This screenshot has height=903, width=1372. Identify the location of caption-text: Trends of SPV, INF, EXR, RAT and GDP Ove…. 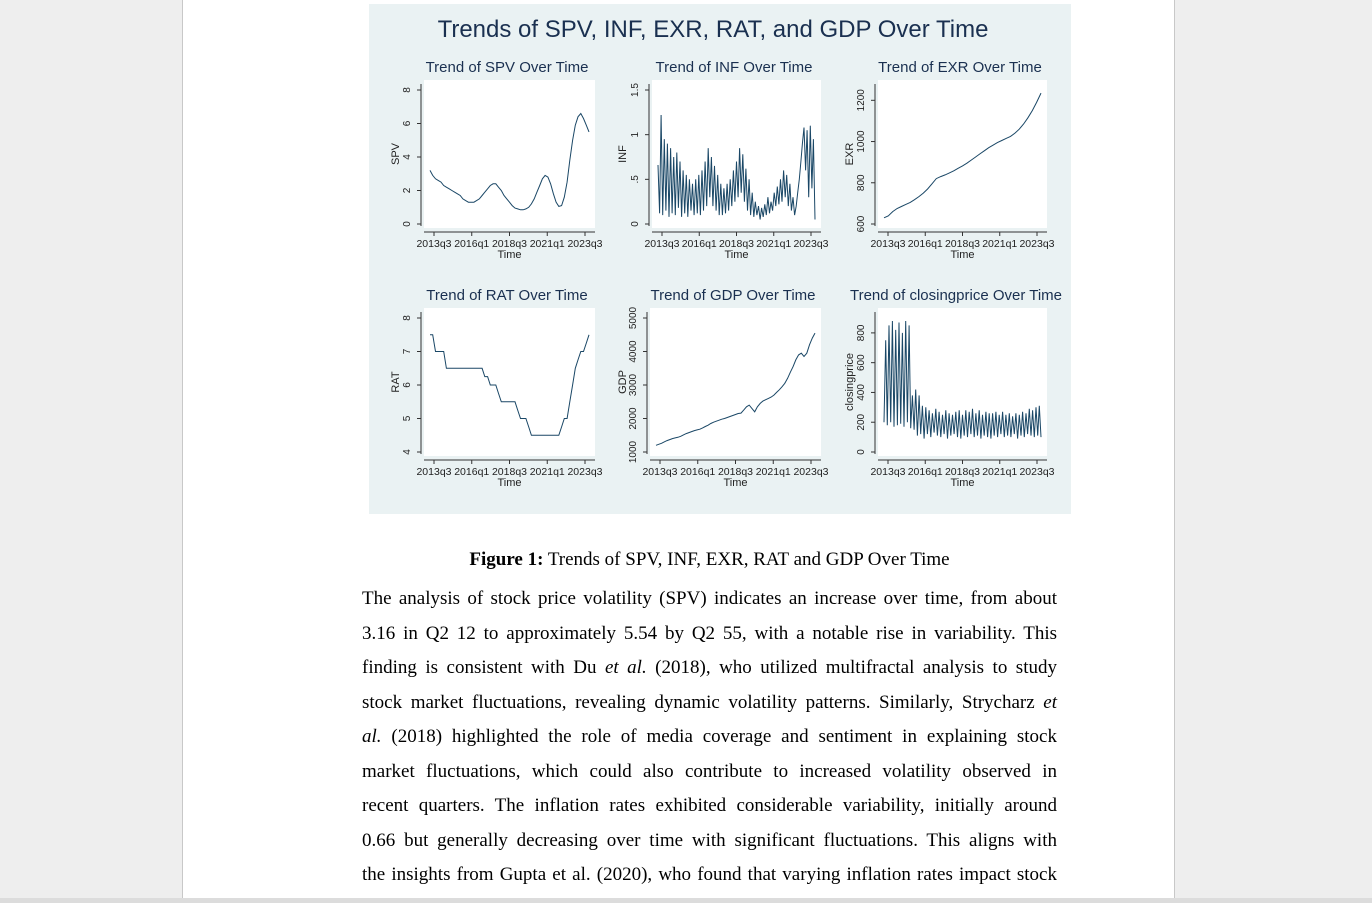
(746, 559).